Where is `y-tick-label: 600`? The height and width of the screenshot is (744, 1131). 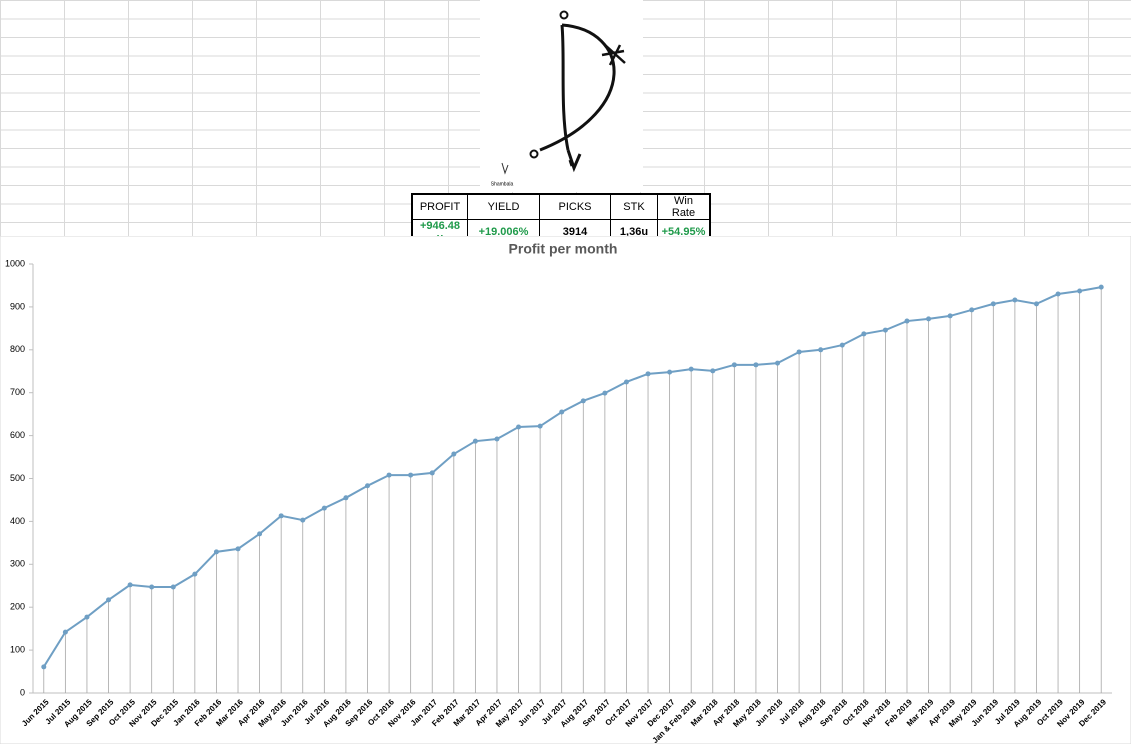
y-tick-label: 600 is located at coordinates (17, 435).